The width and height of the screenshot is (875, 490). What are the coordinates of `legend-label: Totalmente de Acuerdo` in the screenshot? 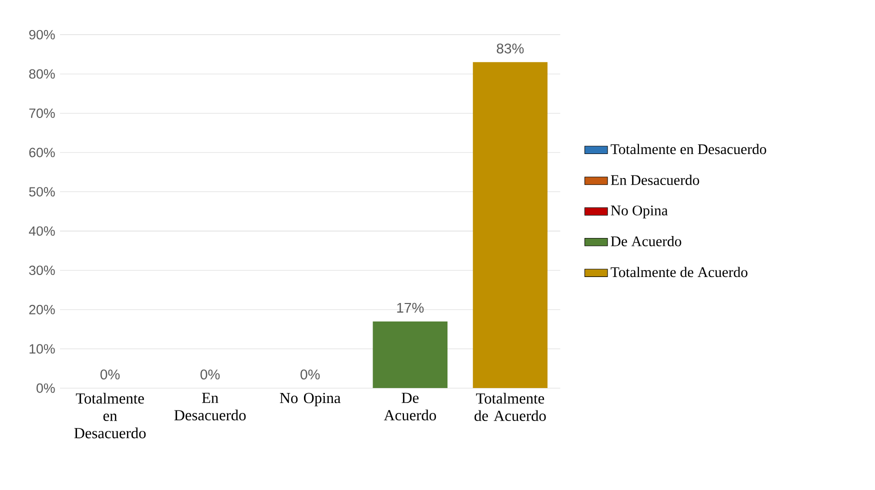 It's located at (679, 272).